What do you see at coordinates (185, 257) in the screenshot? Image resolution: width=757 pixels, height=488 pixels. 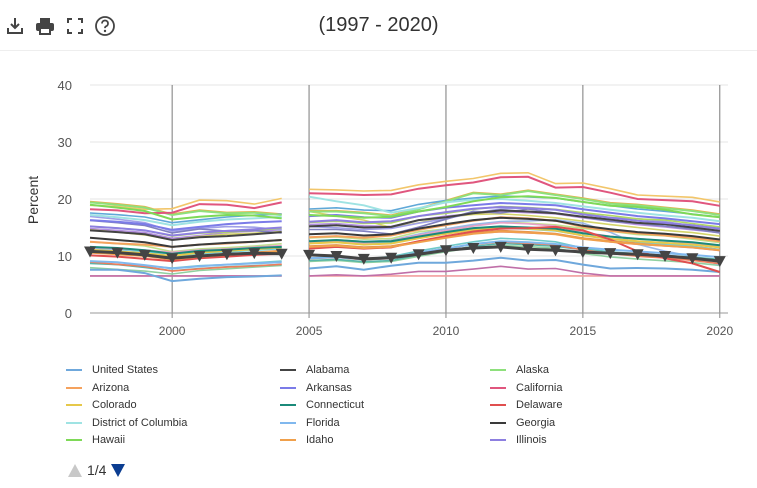 I see `series-line-delaware` at bounding box center [185, 257].